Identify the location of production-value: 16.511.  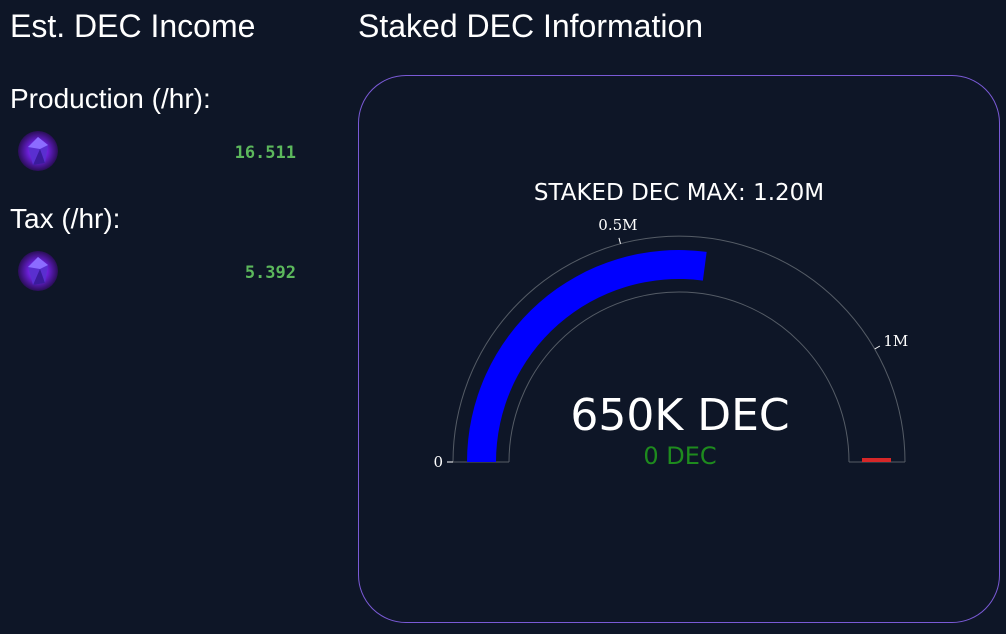
(265, 153).